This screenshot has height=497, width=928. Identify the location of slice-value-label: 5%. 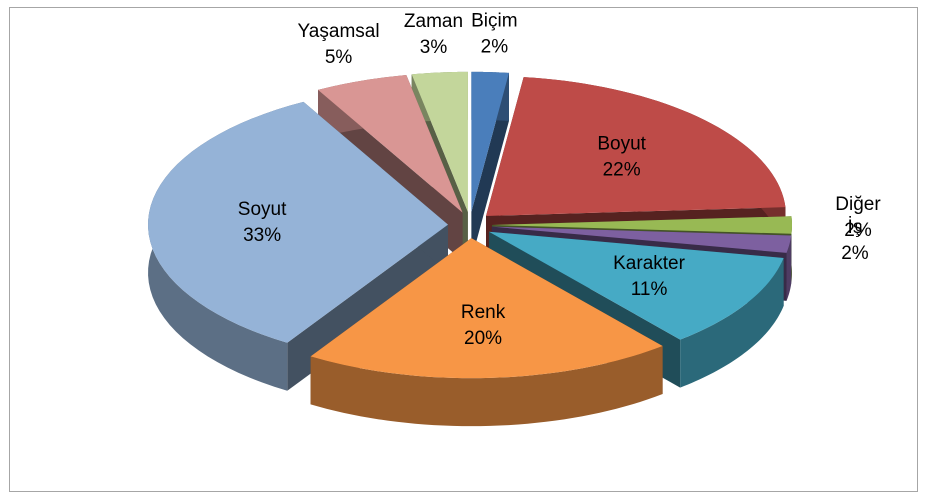
(339, 57).